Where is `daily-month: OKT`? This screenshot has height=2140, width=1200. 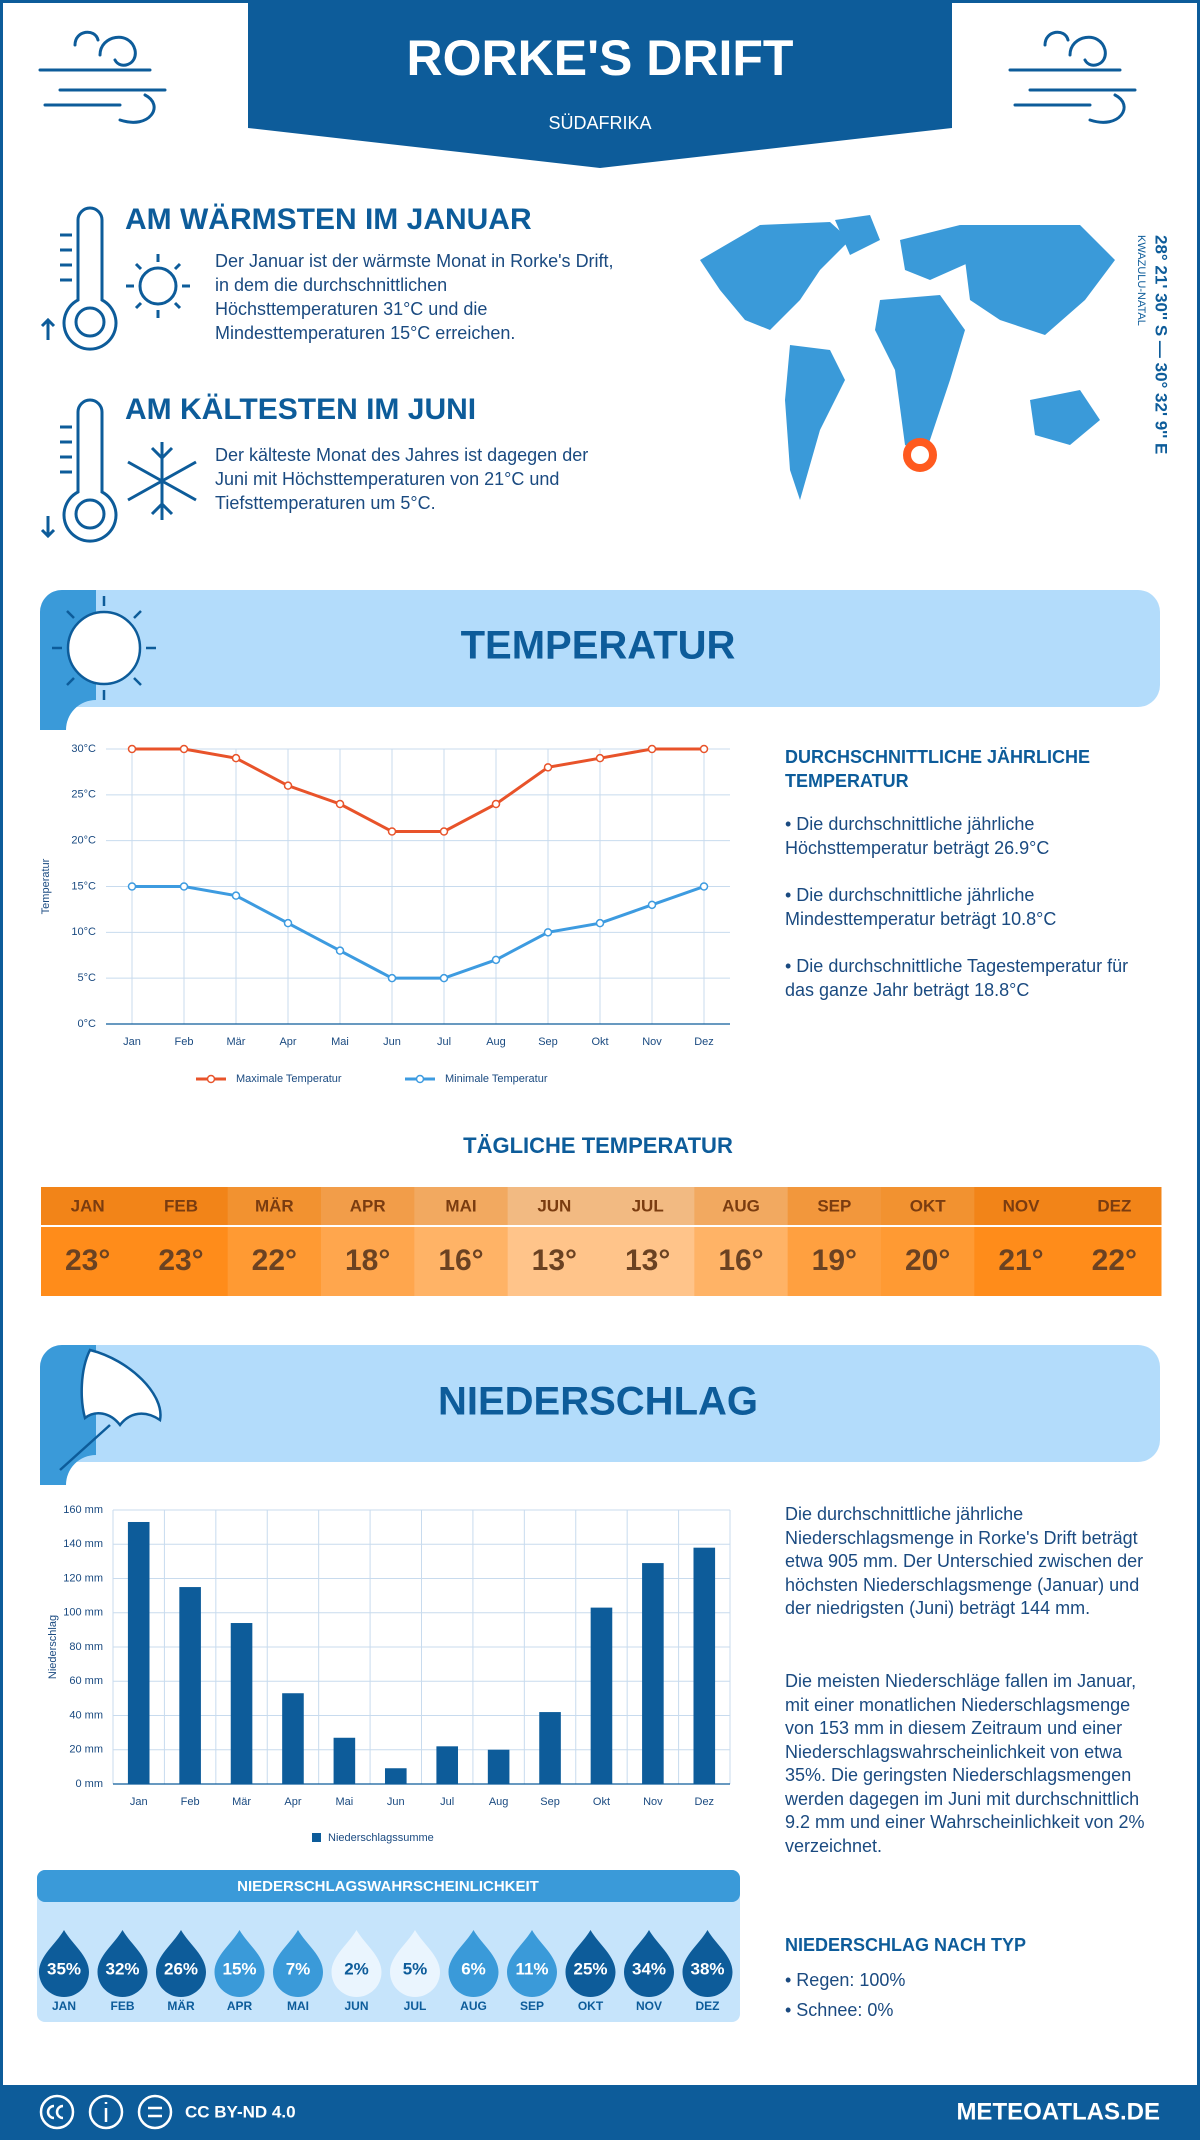
daily-month: OKT is located at coordinates (928, 1205).